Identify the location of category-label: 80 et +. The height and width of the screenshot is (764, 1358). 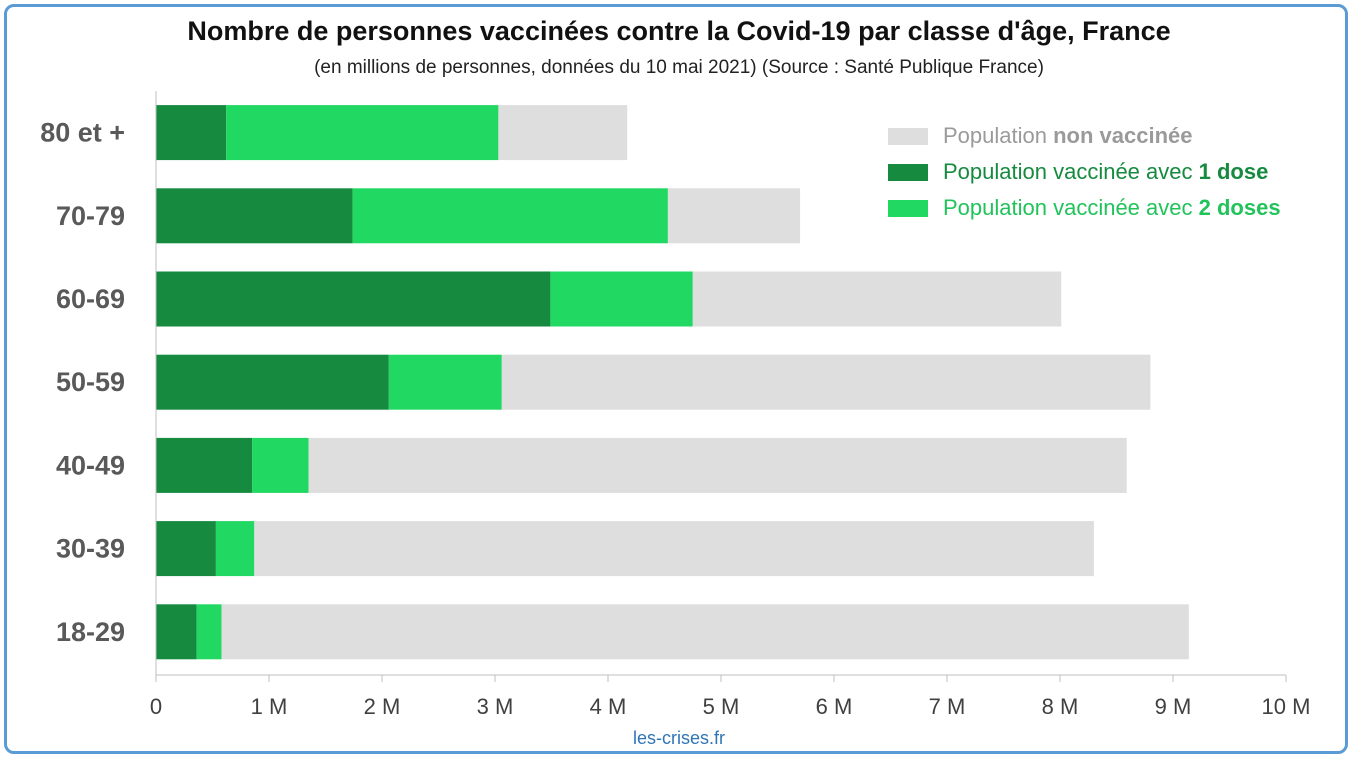
(82, 133).